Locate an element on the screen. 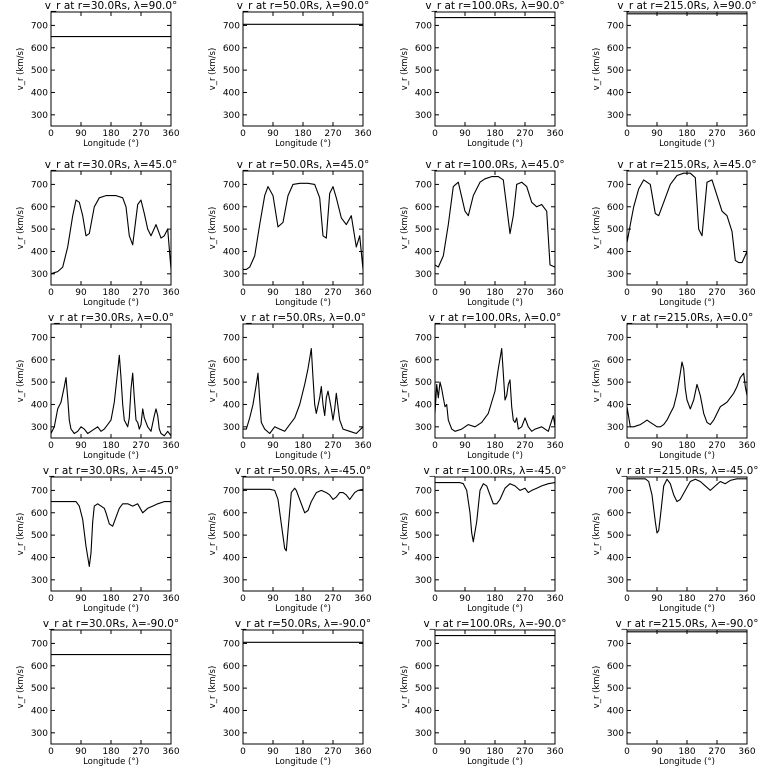  subplot-title: v_r at r=100.0Rs, λ=90.0° is located at coordinates (494, 6).